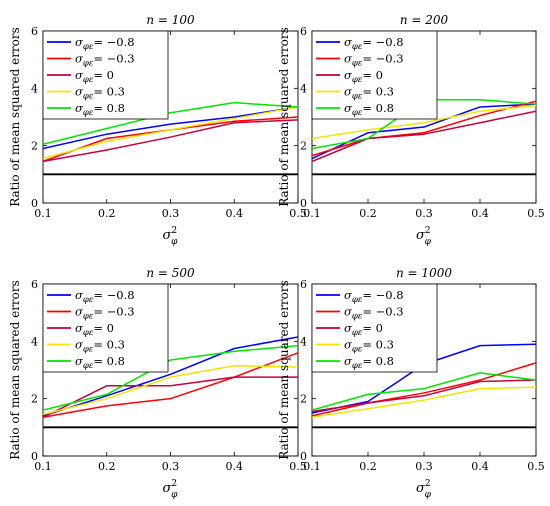  Describe the element at coordinates (170, 273) in the screenshot. I see `chart-title: n = 500` at that location.